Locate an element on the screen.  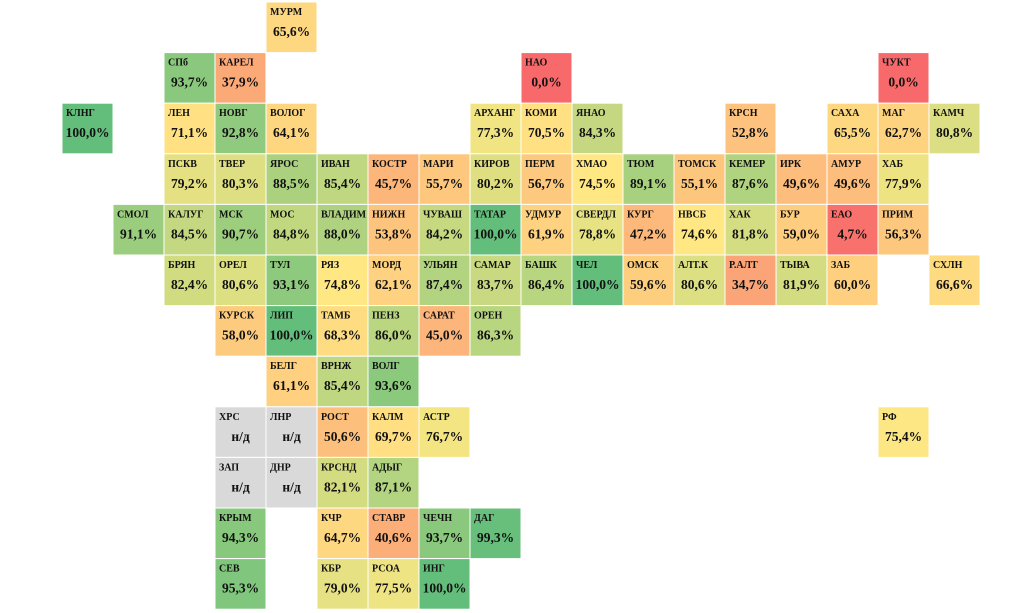
region-label: РСОА is located at coordinates (386, 569).